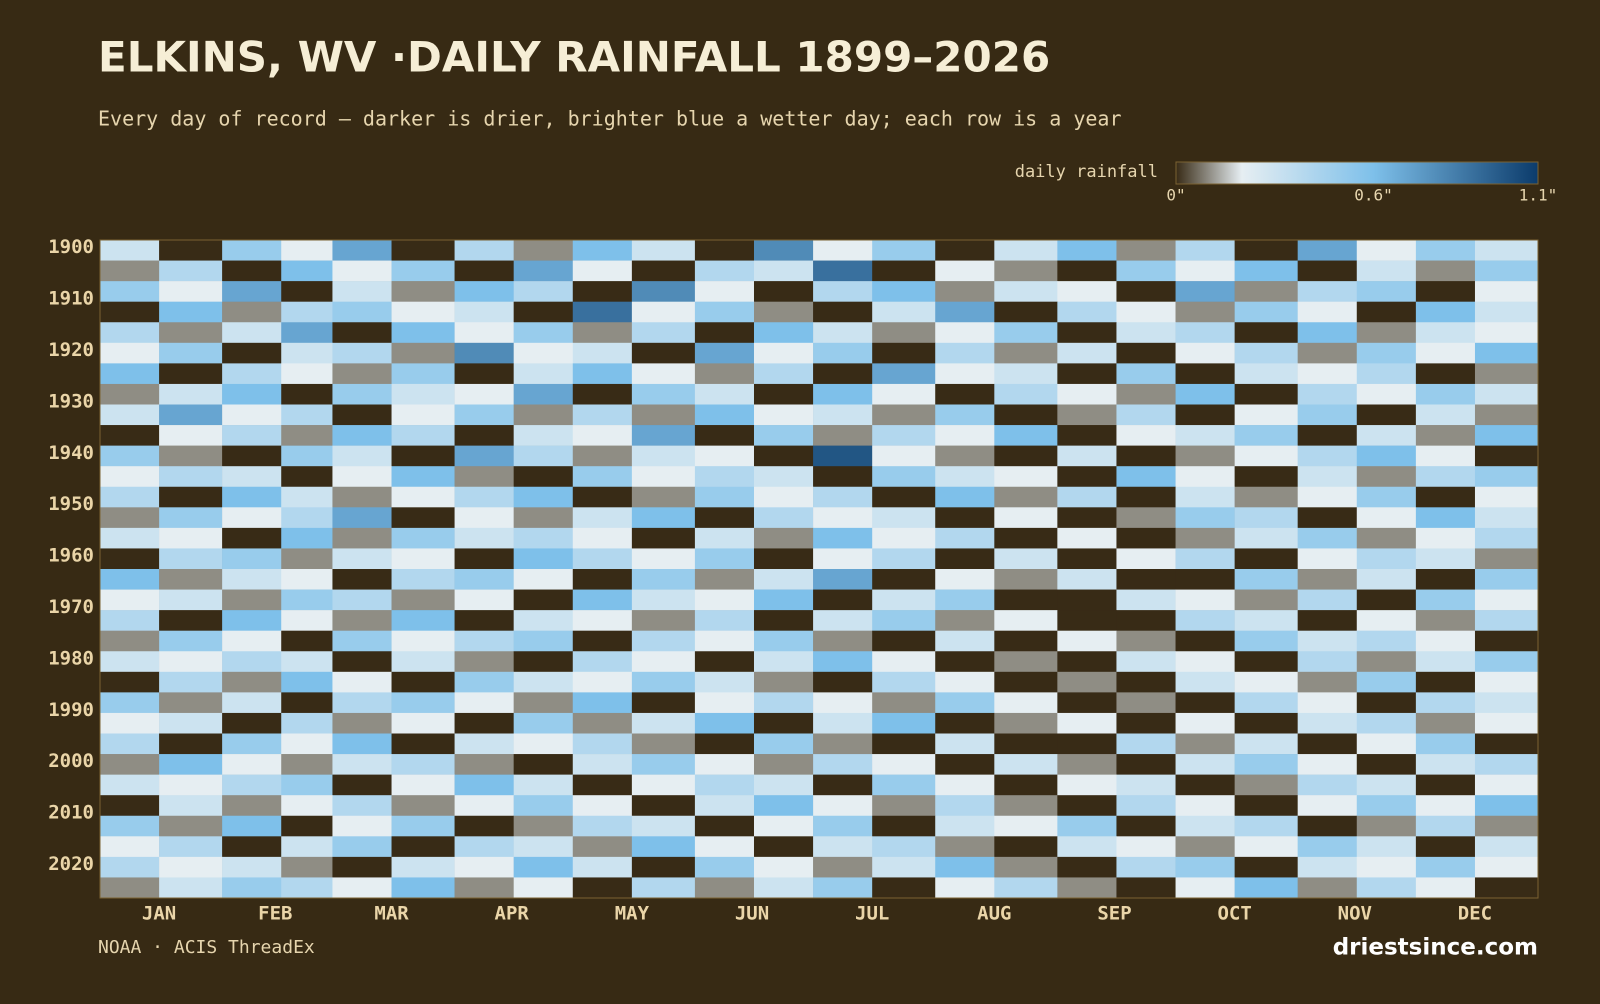  I want to click on y-tick-label: 1990, so click(71, 710).